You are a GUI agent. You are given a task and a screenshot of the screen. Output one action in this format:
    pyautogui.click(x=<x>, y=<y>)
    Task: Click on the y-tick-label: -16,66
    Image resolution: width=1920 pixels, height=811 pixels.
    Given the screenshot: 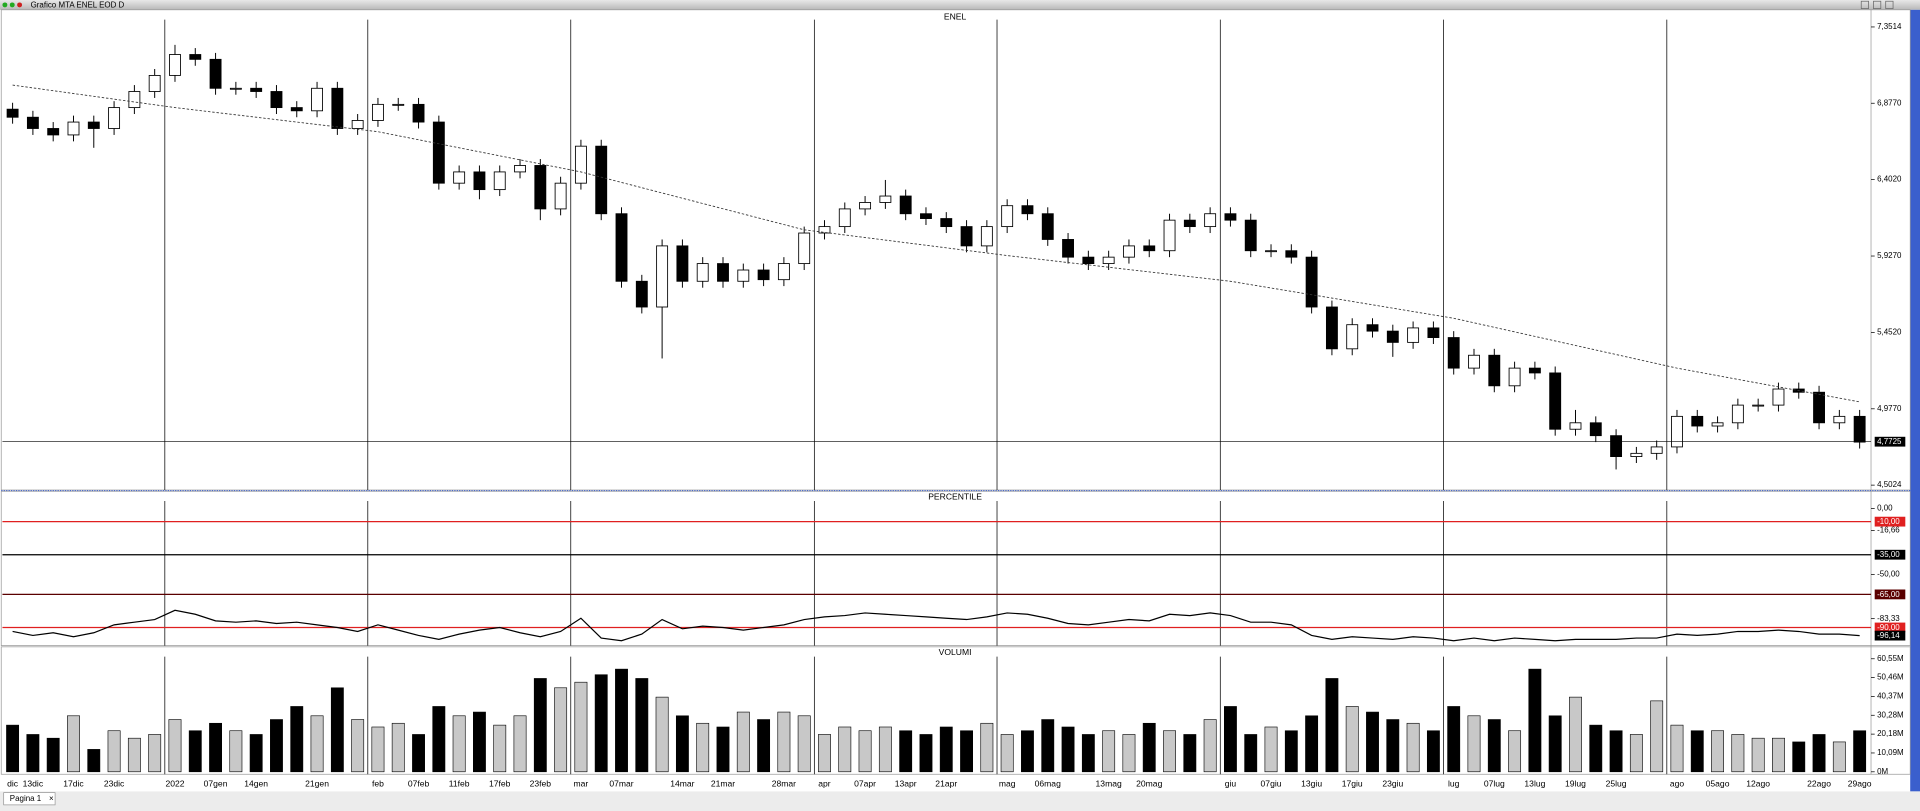 What is the action you would take?
    pyautogui.click(x=1888, y=530)
    